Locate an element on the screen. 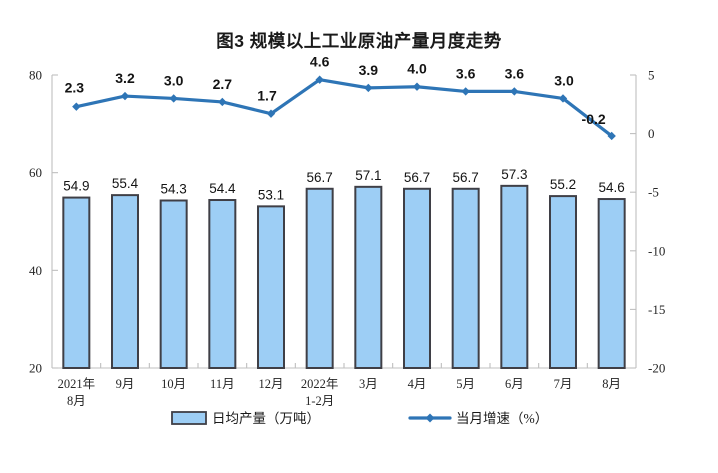  bar-value-label: 53.1 is located at coordinates (271, 194).